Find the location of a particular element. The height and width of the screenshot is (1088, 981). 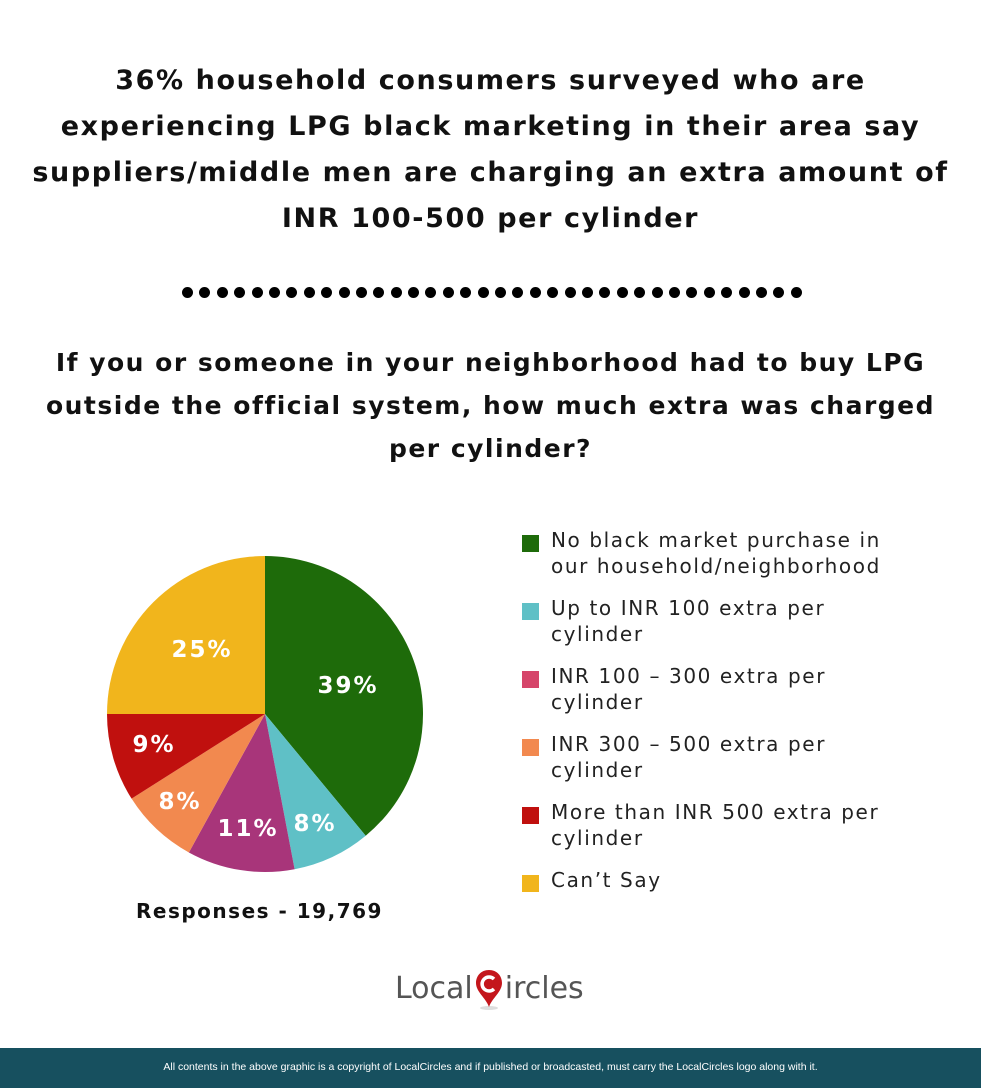

legend-item-more-500: More than INR 500 extra per cylinder is located at coordinates (742, 825).